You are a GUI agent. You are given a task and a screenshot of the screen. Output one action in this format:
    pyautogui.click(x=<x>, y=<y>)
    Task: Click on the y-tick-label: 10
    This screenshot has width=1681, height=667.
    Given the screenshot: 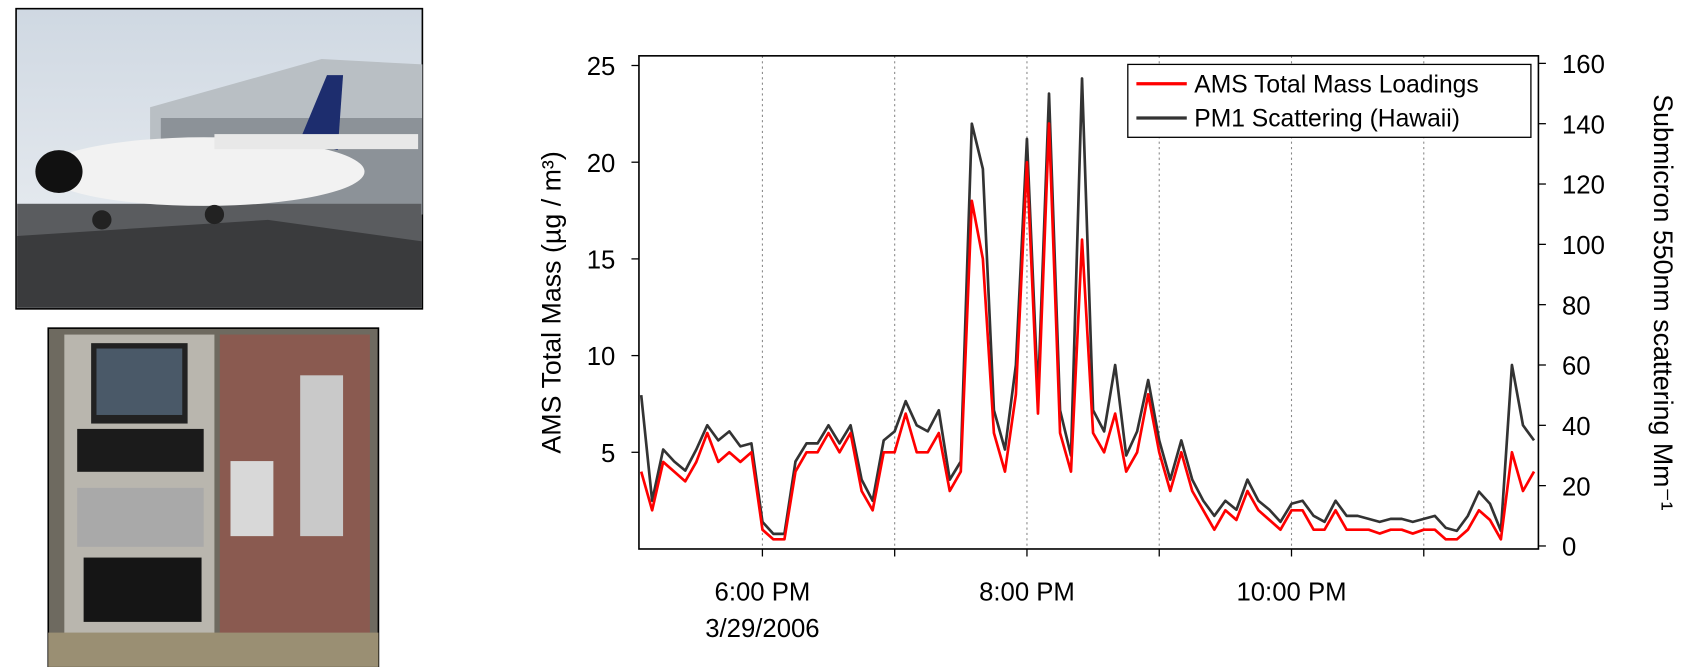 What is the action you would take?
    pyautogui.click(x=601, y=357)
    